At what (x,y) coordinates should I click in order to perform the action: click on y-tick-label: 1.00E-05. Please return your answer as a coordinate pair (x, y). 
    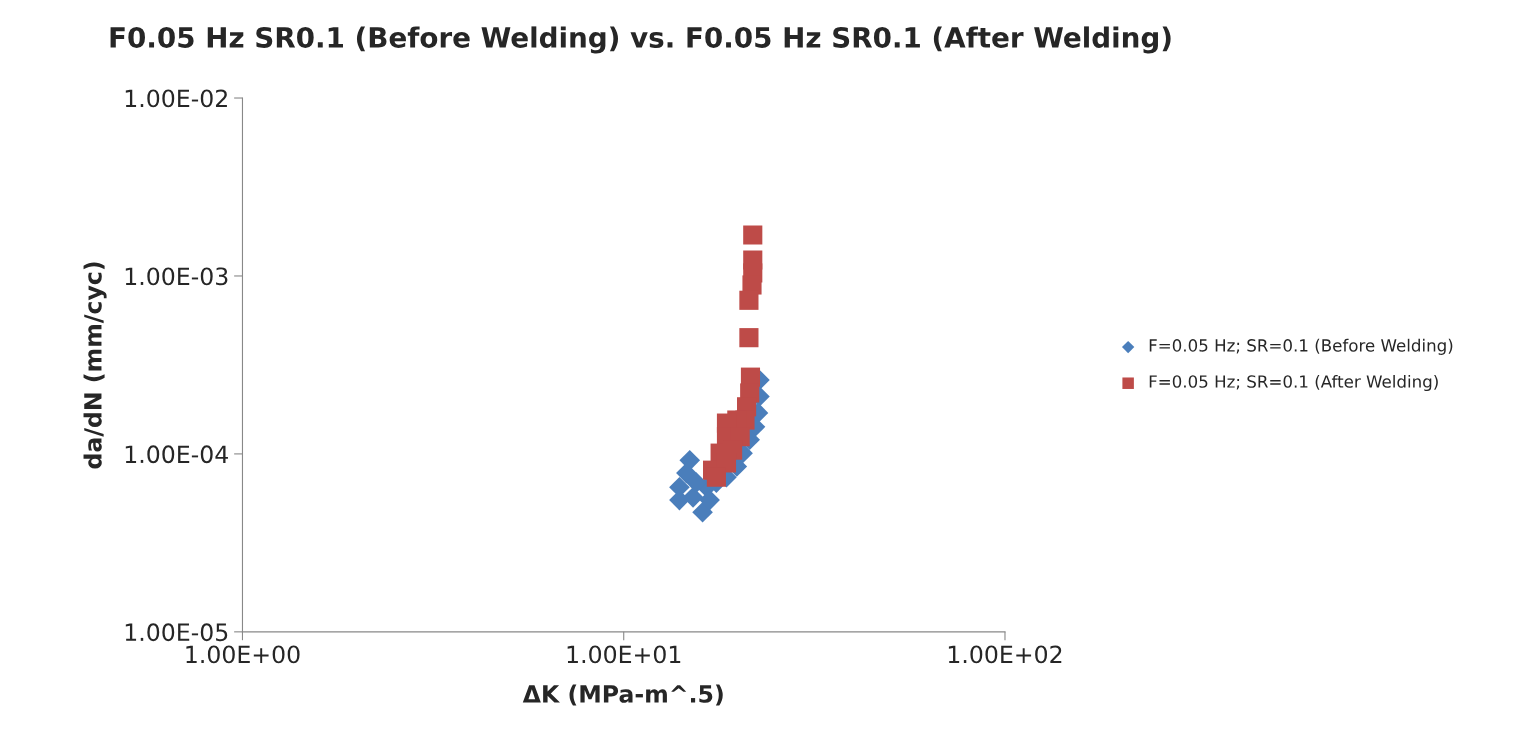
    Looking at the image, I should click on (176, 632).